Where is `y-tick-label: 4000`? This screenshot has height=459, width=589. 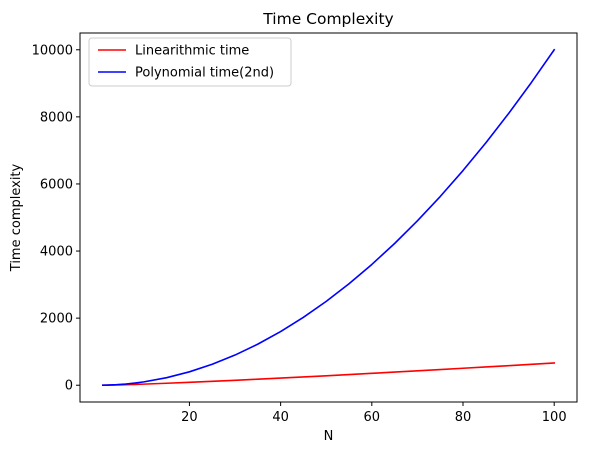
y-tick-label: 4000 is located at coordinates (56, 252).